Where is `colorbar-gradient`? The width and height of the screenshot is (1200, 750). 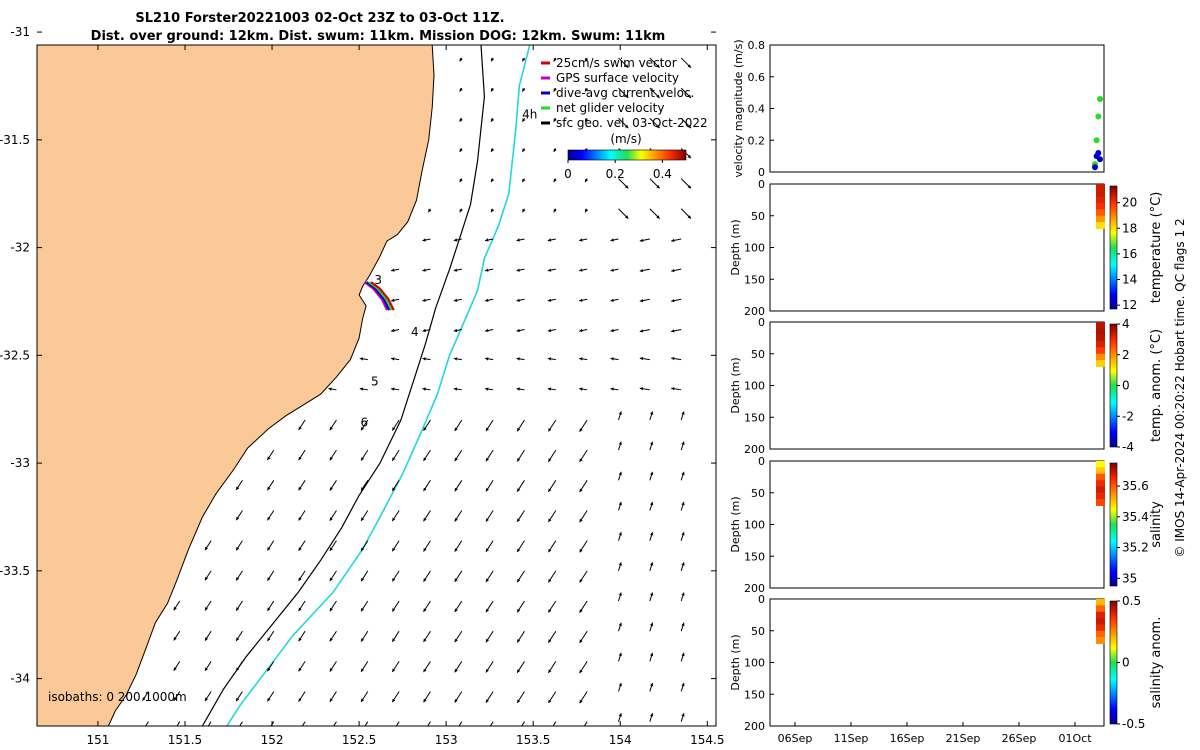 colorbar-gradient is located at coordinates (627, 155).